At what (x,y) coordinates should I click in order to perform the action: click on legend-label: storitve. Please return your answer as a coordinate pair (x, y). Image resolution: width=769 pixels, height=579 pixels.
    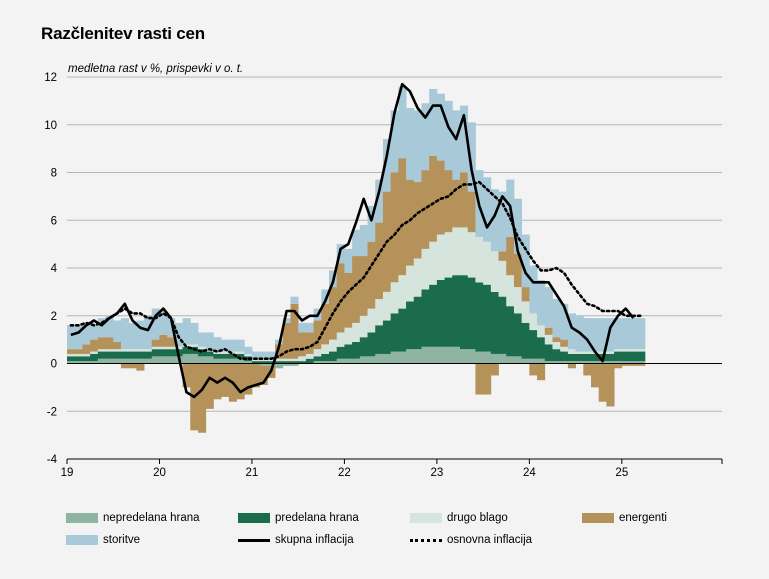
    Looking at the image, I should click on (122, 540).